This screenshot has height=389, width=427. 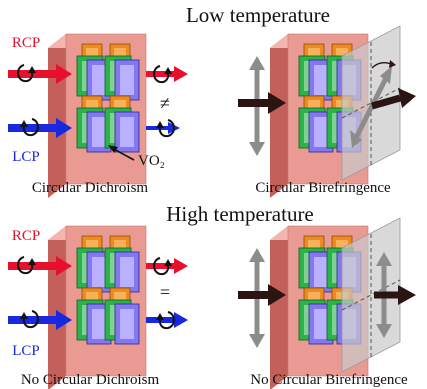 I want to click on rotated-polarization-arrow, so click(x=383, y=104).